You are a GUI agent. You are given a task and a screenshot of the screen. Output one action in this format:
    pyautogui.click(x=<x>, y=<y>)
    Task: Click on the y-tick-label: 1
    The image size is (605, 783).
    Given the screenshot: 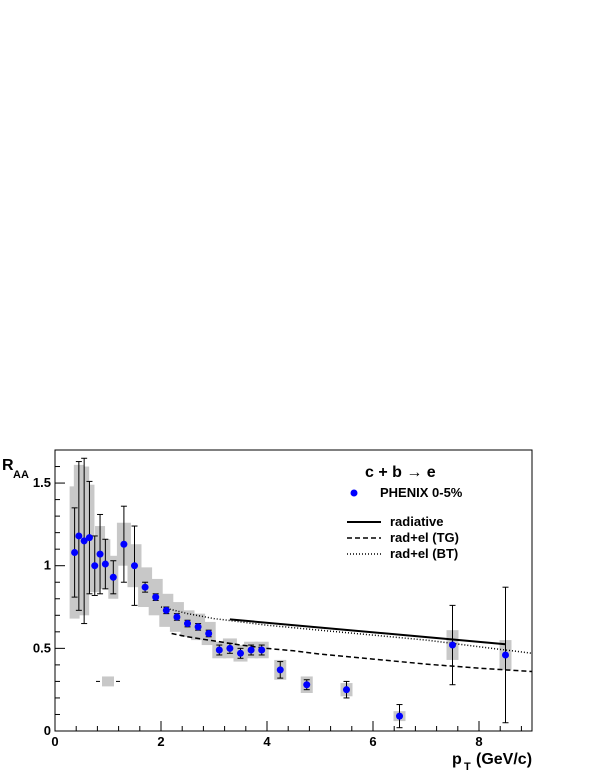 What is the action you would take?
    pyautogui.click(x=47, y=565)
    